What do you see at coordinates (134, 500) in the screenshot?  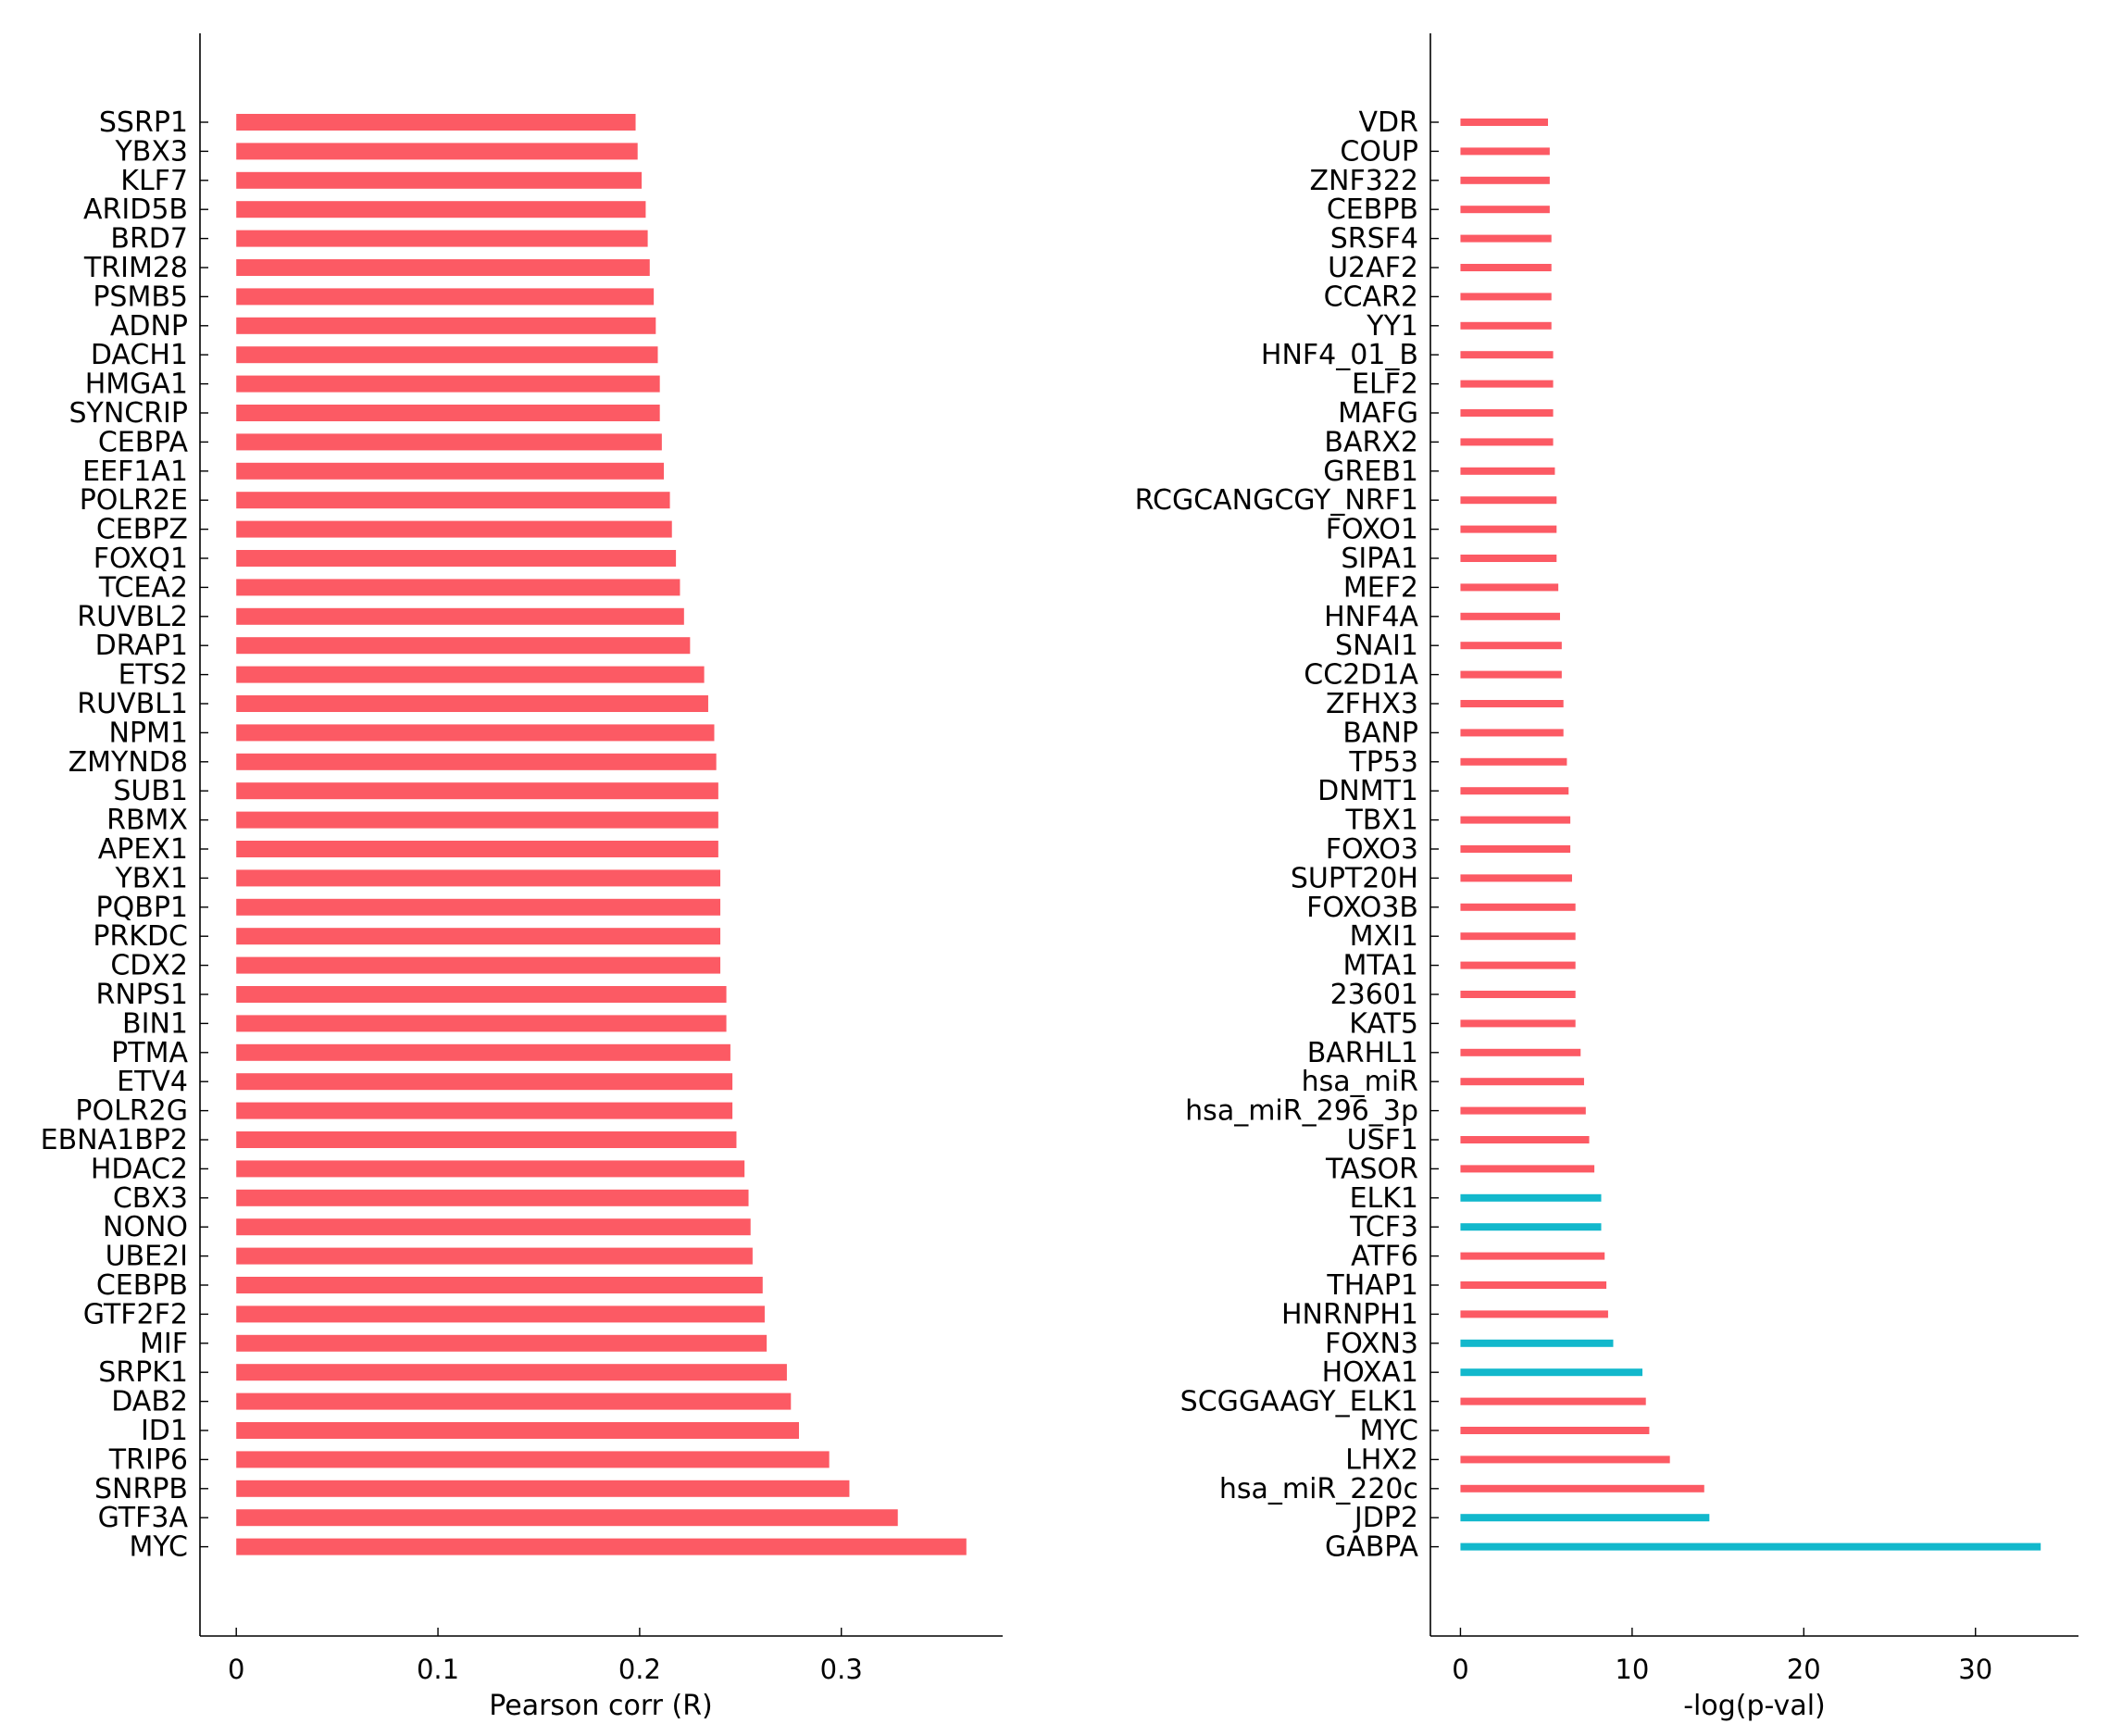 I see `correlation-y-tick-label: POLR2E` at bounding box center [134, 500].